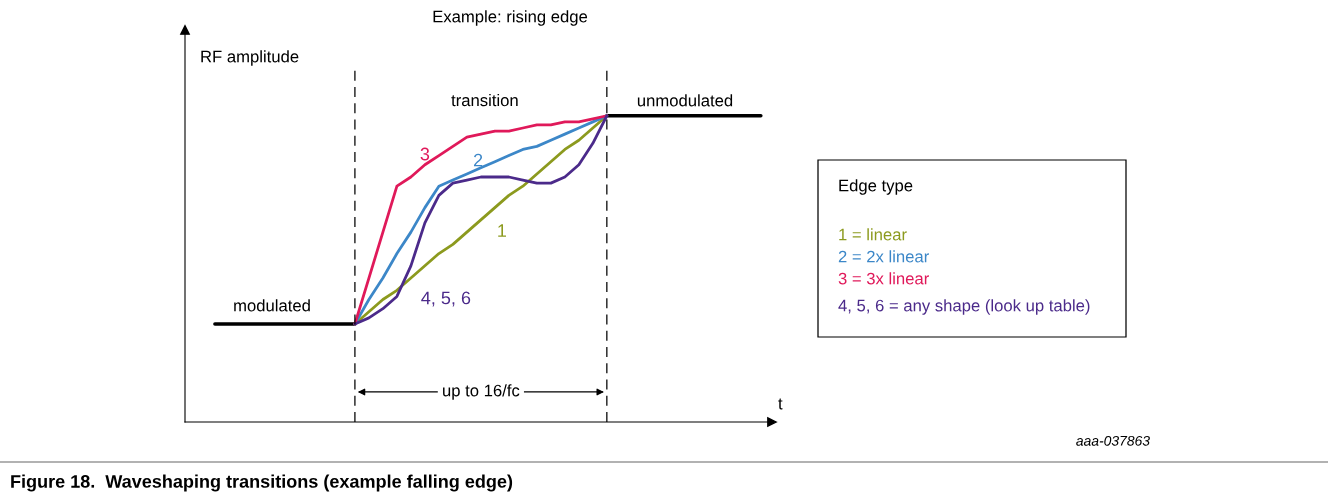  What do you see at coordinates (1113, 440) in the screenshot?
I see `text: aaa-037863` at bounding box center [1113, 440].